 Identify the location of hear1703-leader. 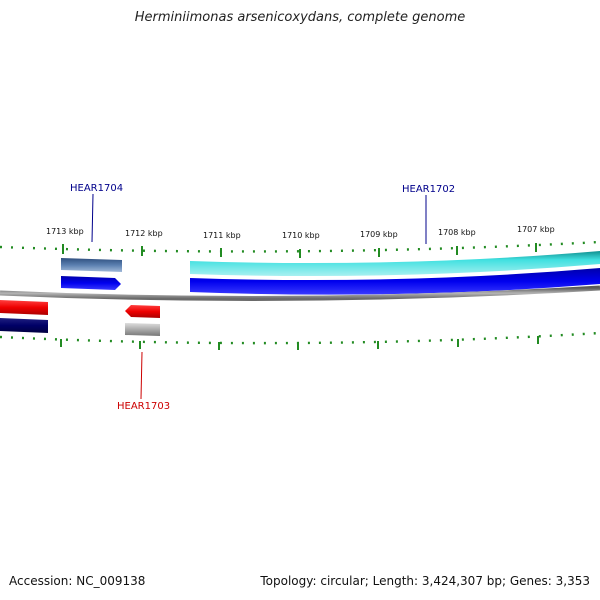
(141, 375).